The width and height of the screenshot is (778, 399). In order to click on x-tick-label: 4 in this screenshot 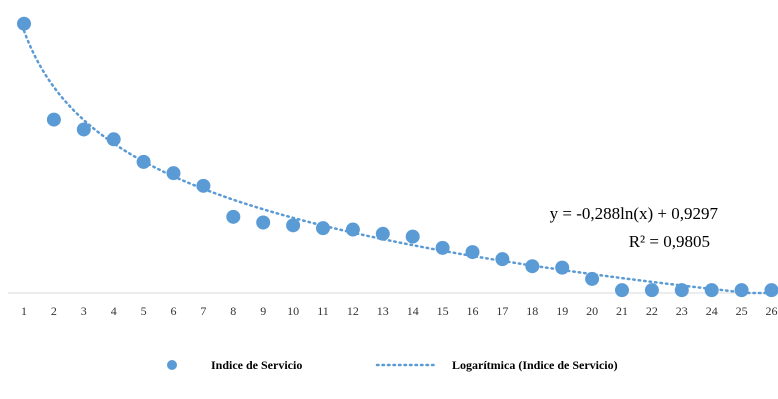, I will do `click(114, 311)`.